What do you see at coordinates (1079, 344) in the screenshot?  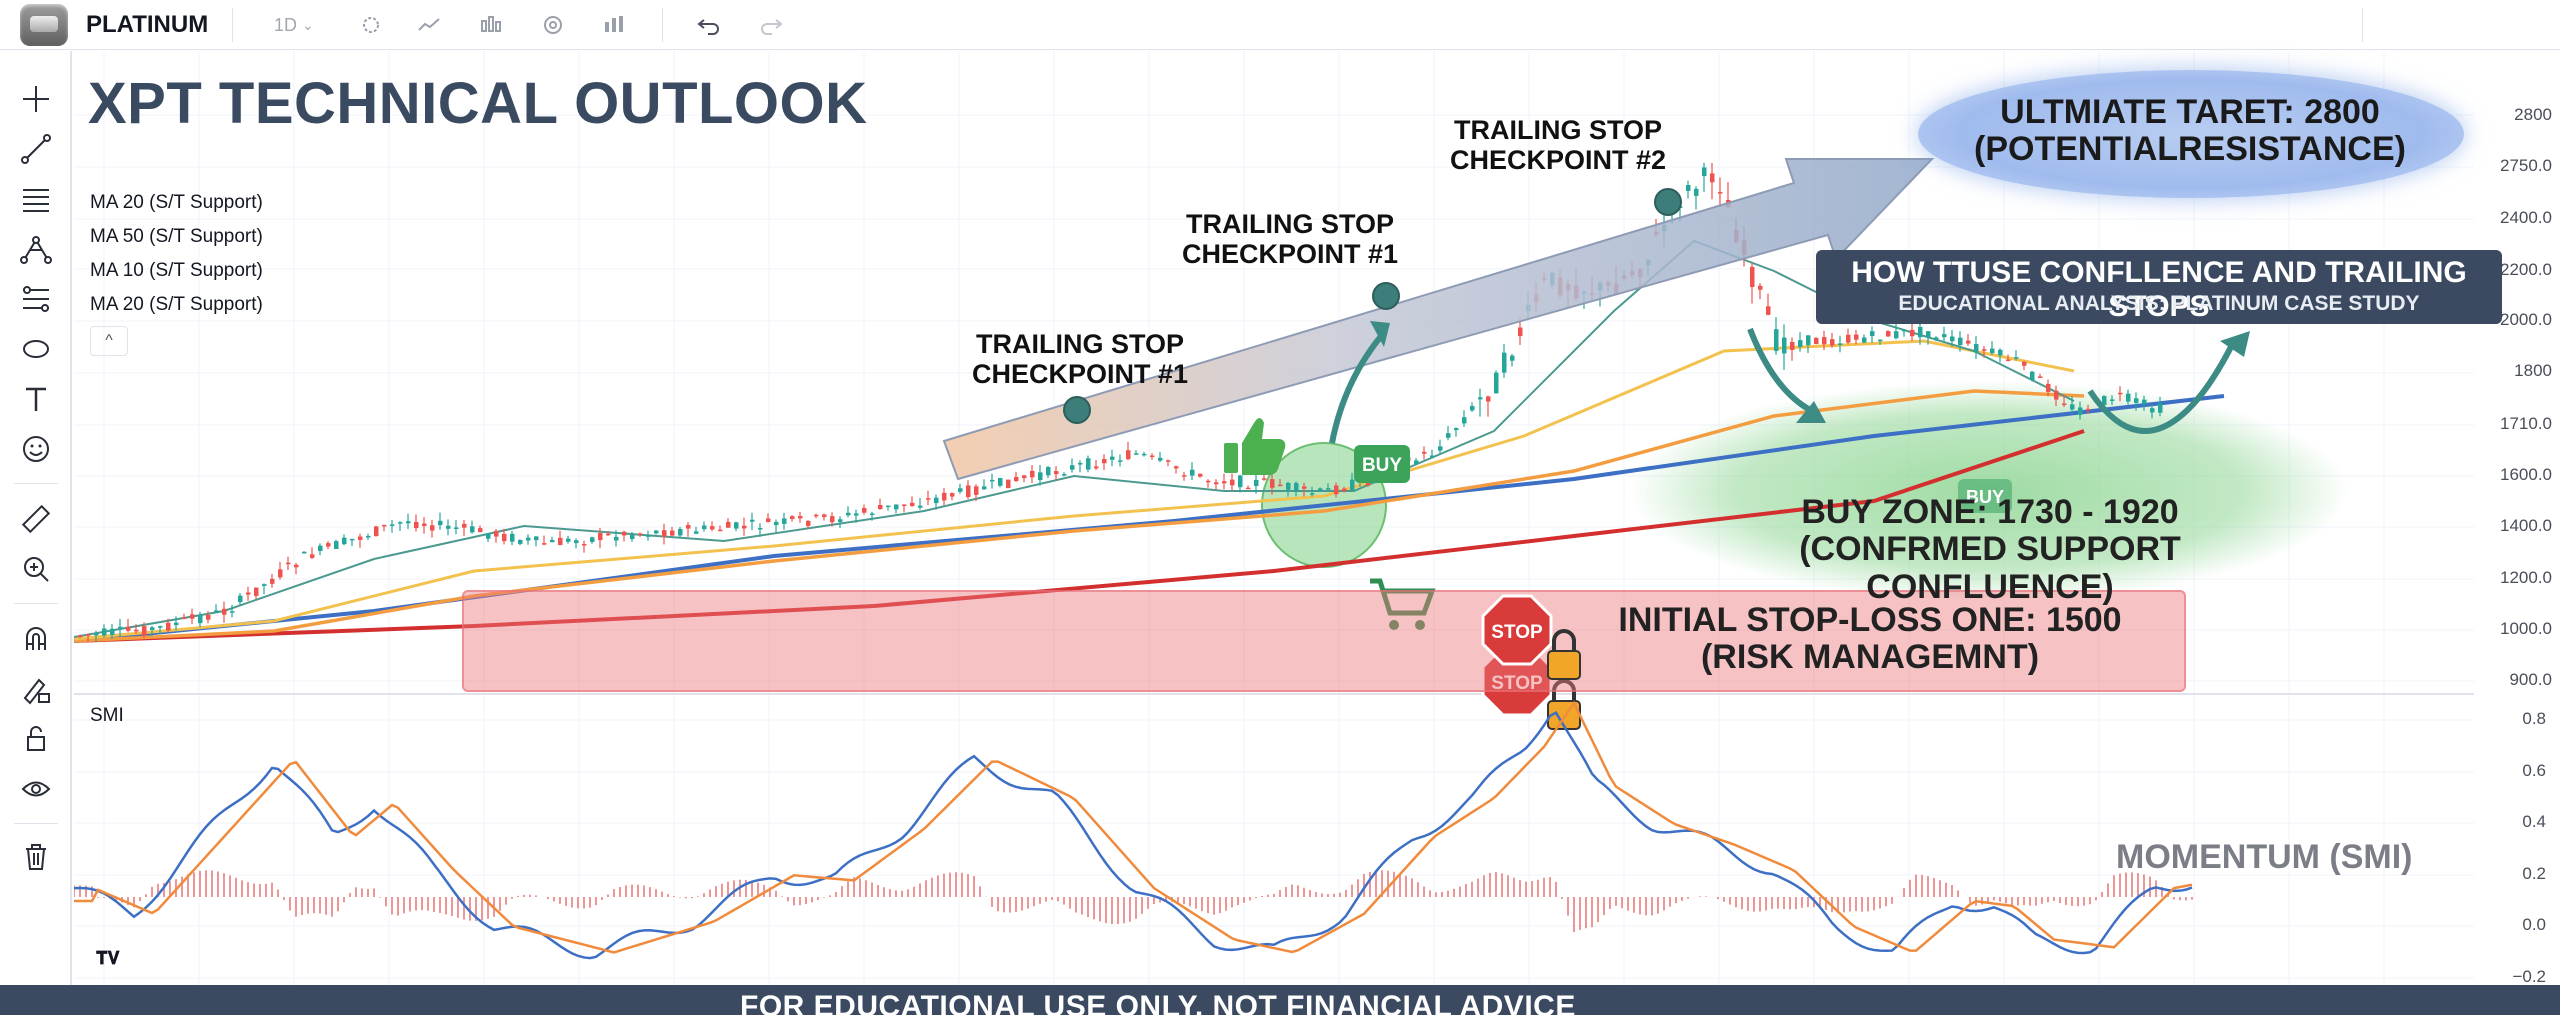 I see `trailing-stop-line: TRAILING STOP` at bounding box center [1079, 344].